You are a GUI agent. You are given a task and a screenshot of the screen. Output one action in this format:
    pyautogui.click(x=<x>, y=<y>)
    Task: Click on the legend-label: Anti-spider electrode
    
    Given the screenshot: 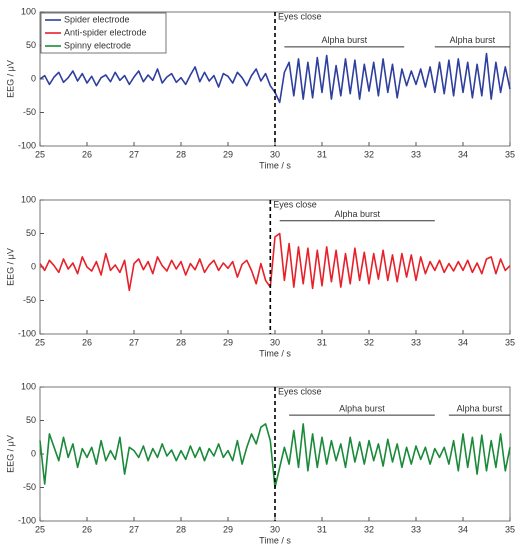 What is the action you would take?
    pyautogui.click(x=105, y=32)
    